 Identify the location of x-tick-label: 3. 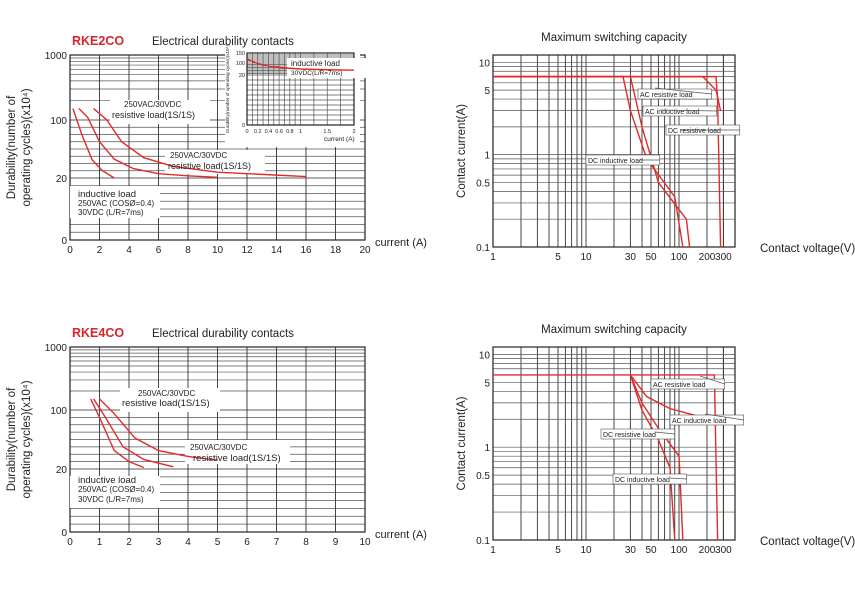
(159, 542).